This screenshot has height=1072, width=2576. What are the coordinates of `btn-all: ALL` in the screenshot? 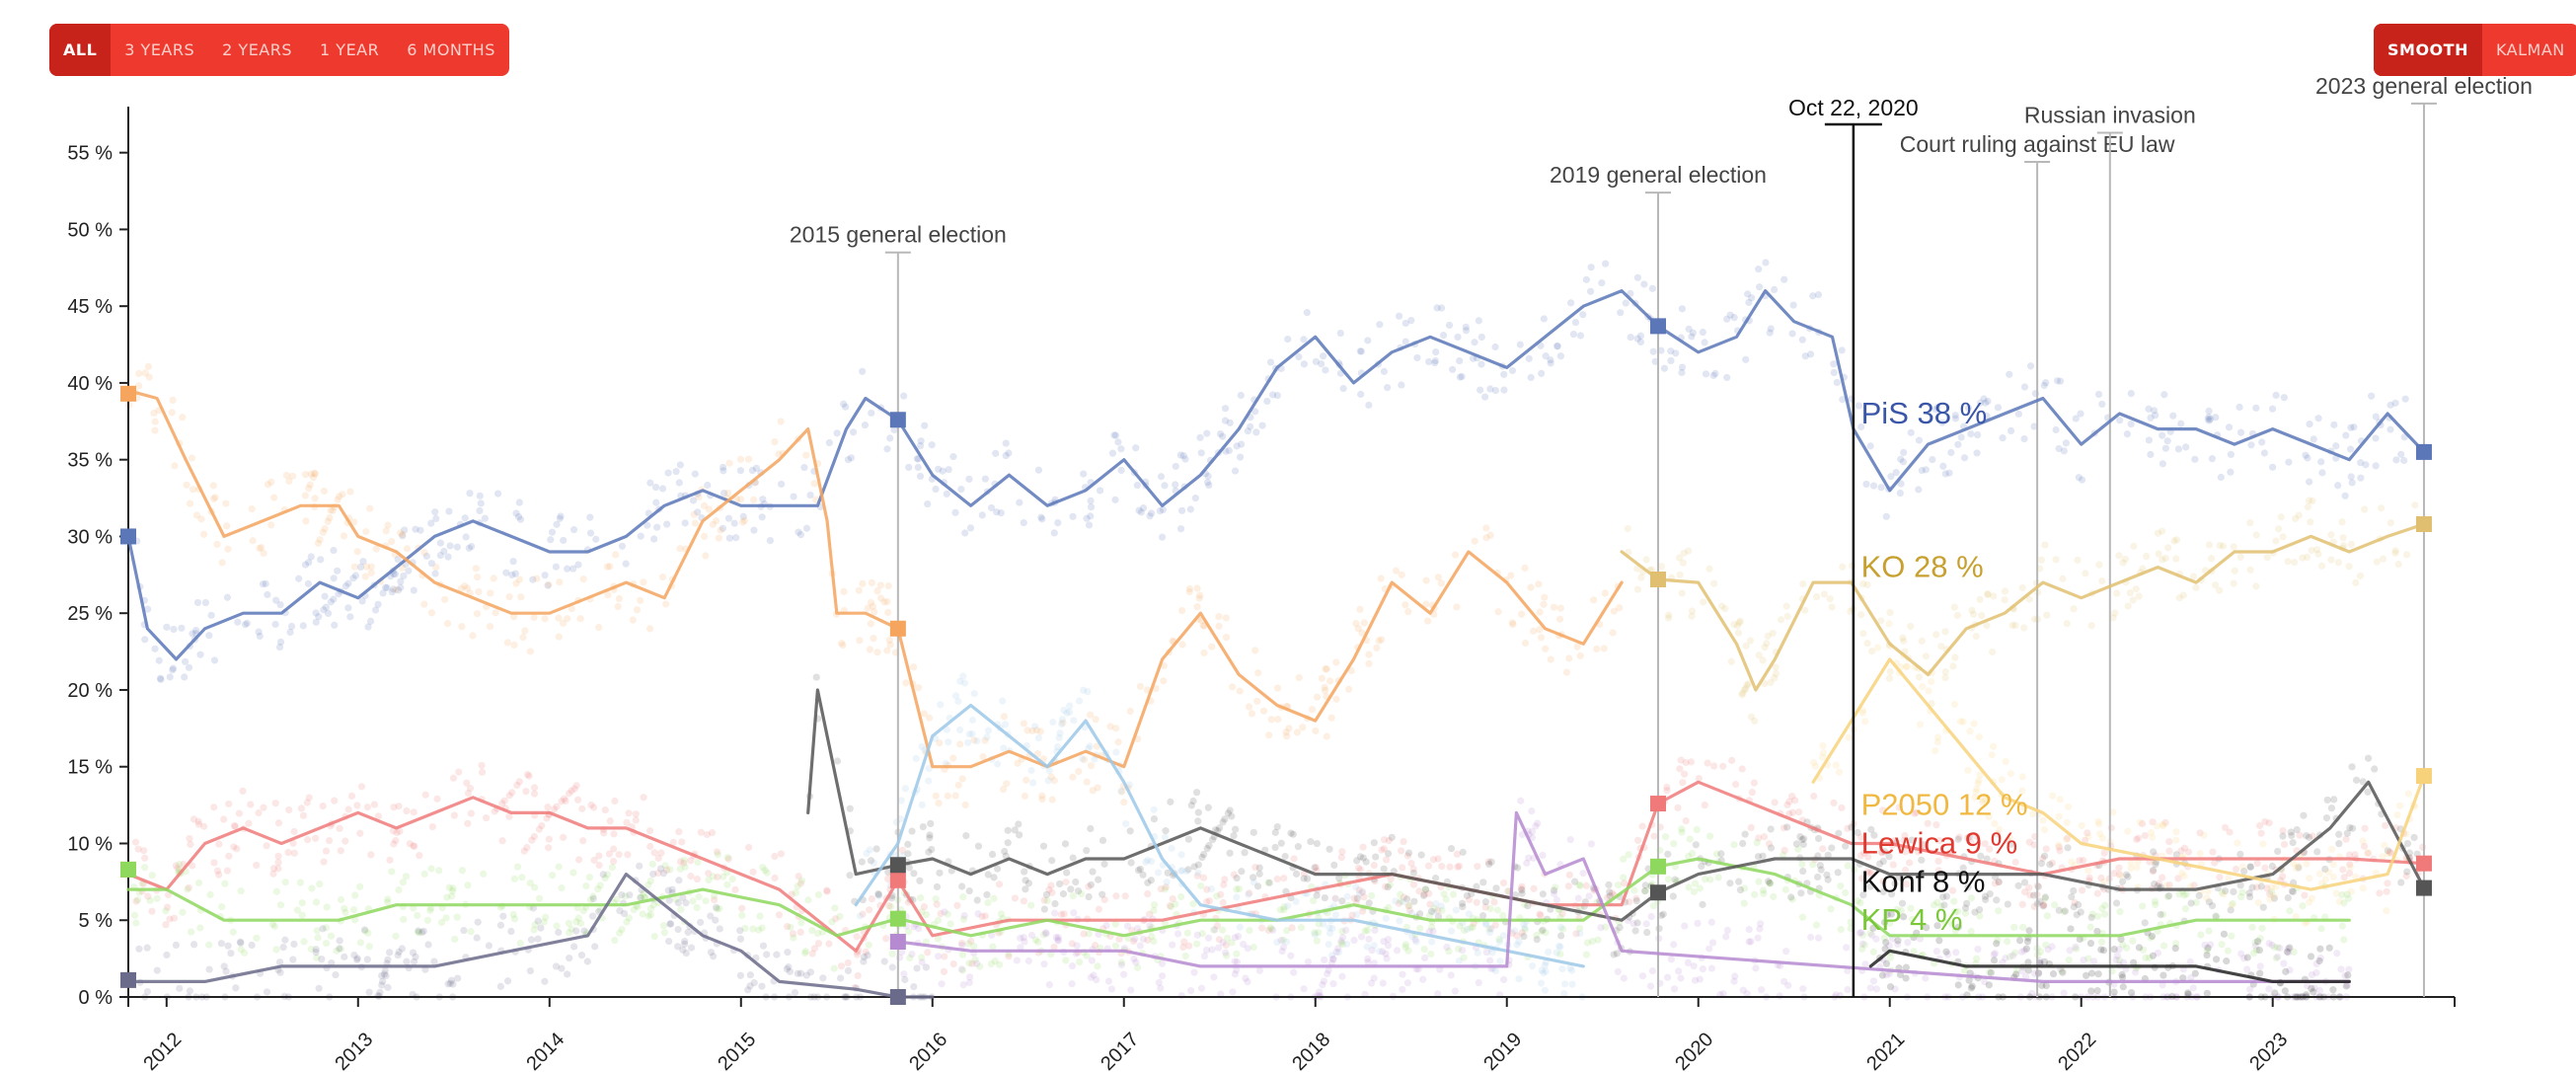 It's located at (80, 50).